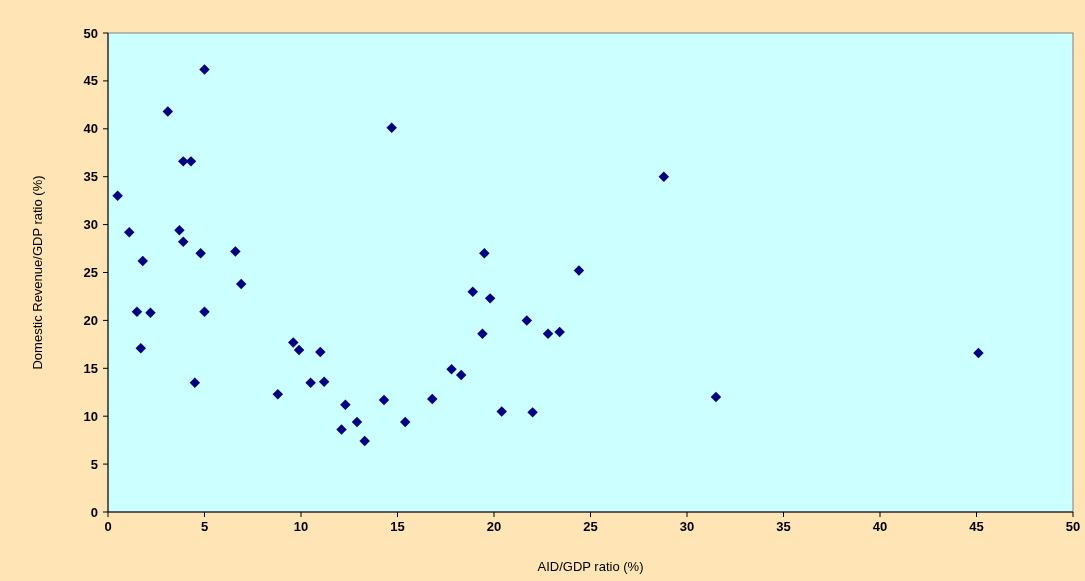  I want to click on y-tick-label: 45, so click(90, 81).